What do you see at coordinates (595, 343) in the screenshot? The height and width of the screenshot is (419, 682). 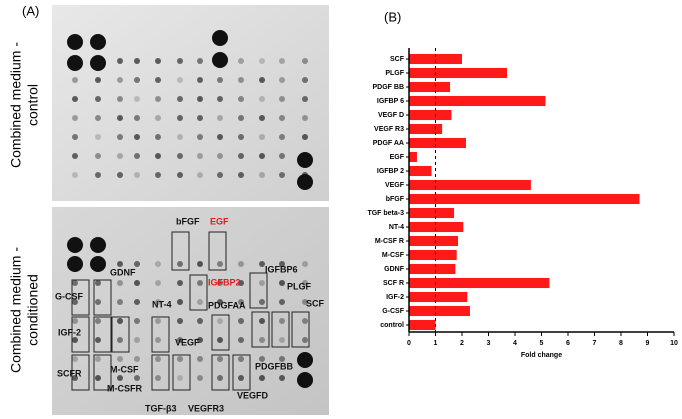 I see `x-tick-label: 7` at bounding box center [595, 343].